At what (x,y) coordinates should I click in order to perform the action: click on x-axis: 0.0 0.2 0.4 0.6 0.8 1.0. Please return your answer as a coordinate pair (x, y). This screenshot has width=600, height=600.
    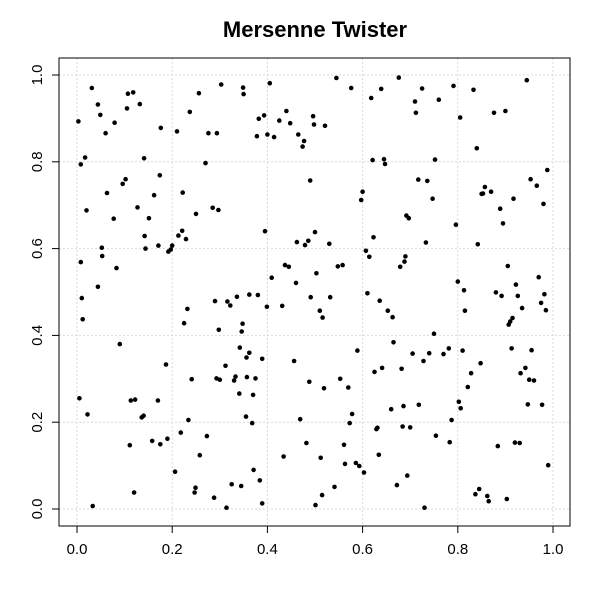
    Looking at the image, I should click on (315, 541).